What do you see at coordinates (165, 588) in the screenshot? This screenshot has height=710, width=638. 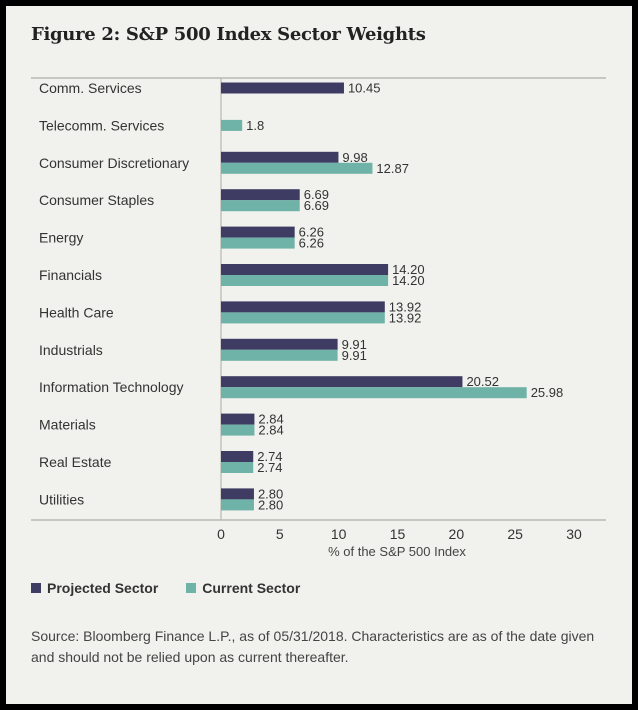 I see `legend: Projected Sector Current Sector` at bounding box center [165, 588].